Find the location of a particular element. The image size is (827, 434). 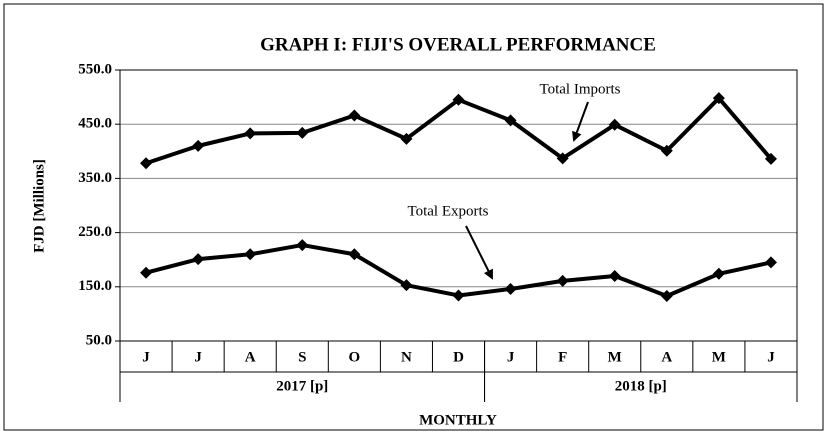

y-tick-label: 250.0 is located at coordinates (95, 232).